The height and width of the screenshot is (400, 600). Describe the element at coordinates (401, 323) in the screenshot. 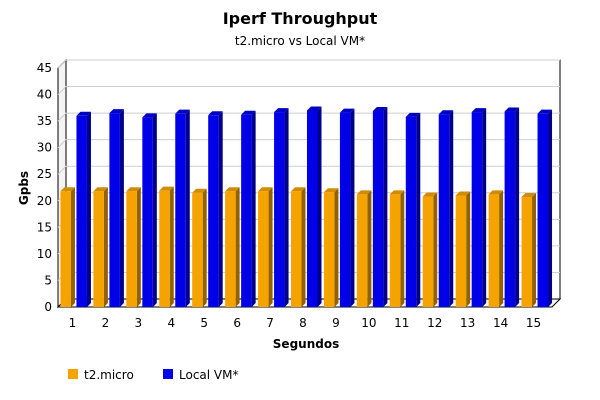

I see `x-tick-label: 11` at that location.